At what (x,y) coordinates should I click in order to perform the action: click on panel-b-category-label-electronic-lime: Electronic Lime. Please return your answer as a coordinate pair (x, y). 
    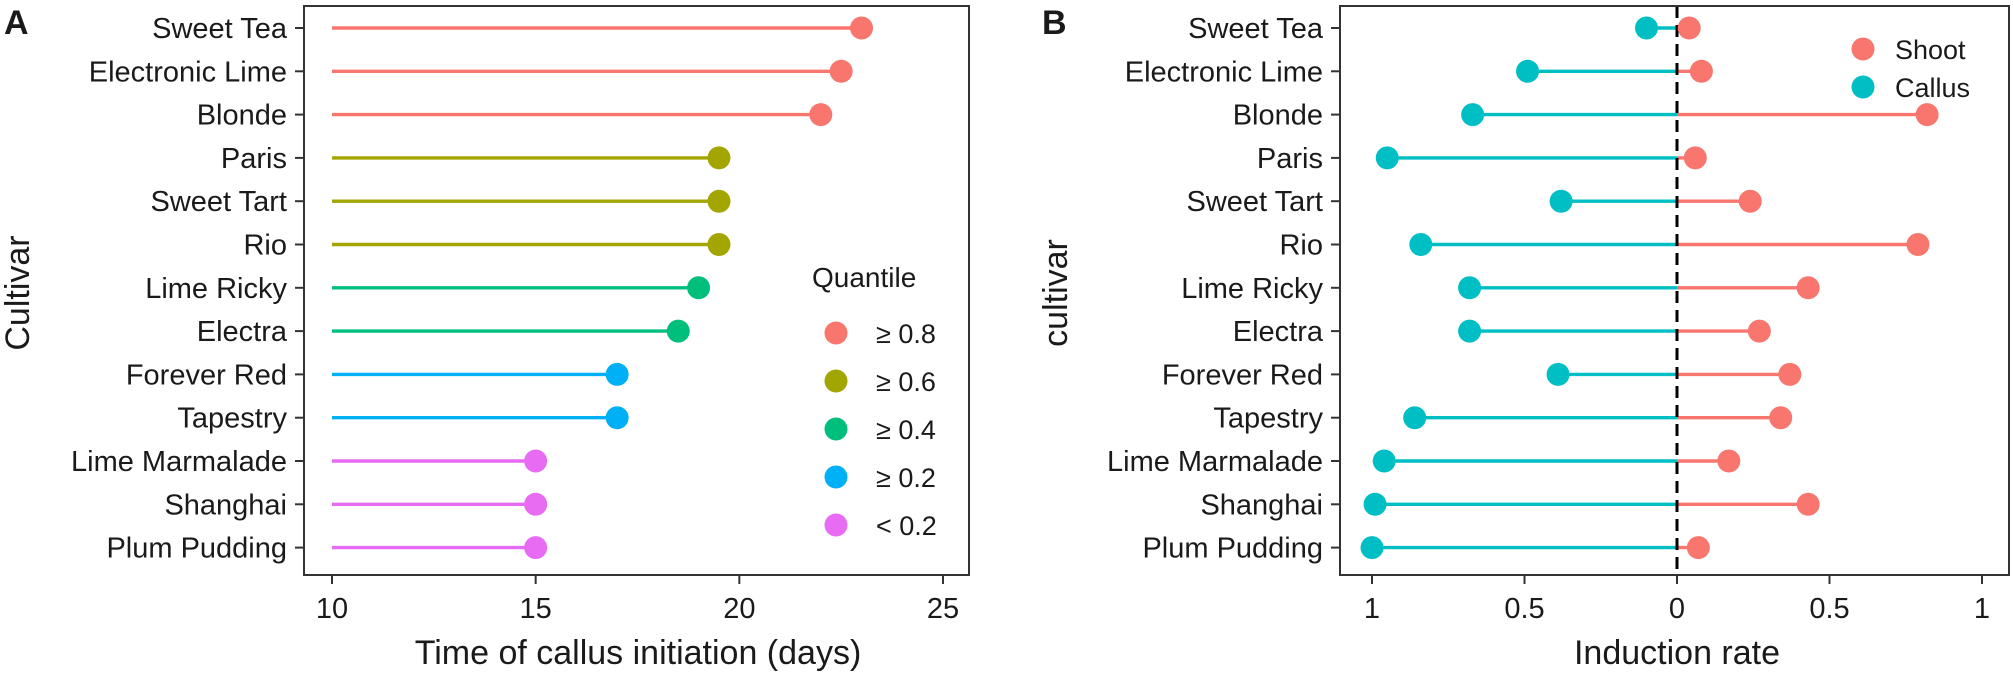
    Looking at the image, I should click on (1224, 72).